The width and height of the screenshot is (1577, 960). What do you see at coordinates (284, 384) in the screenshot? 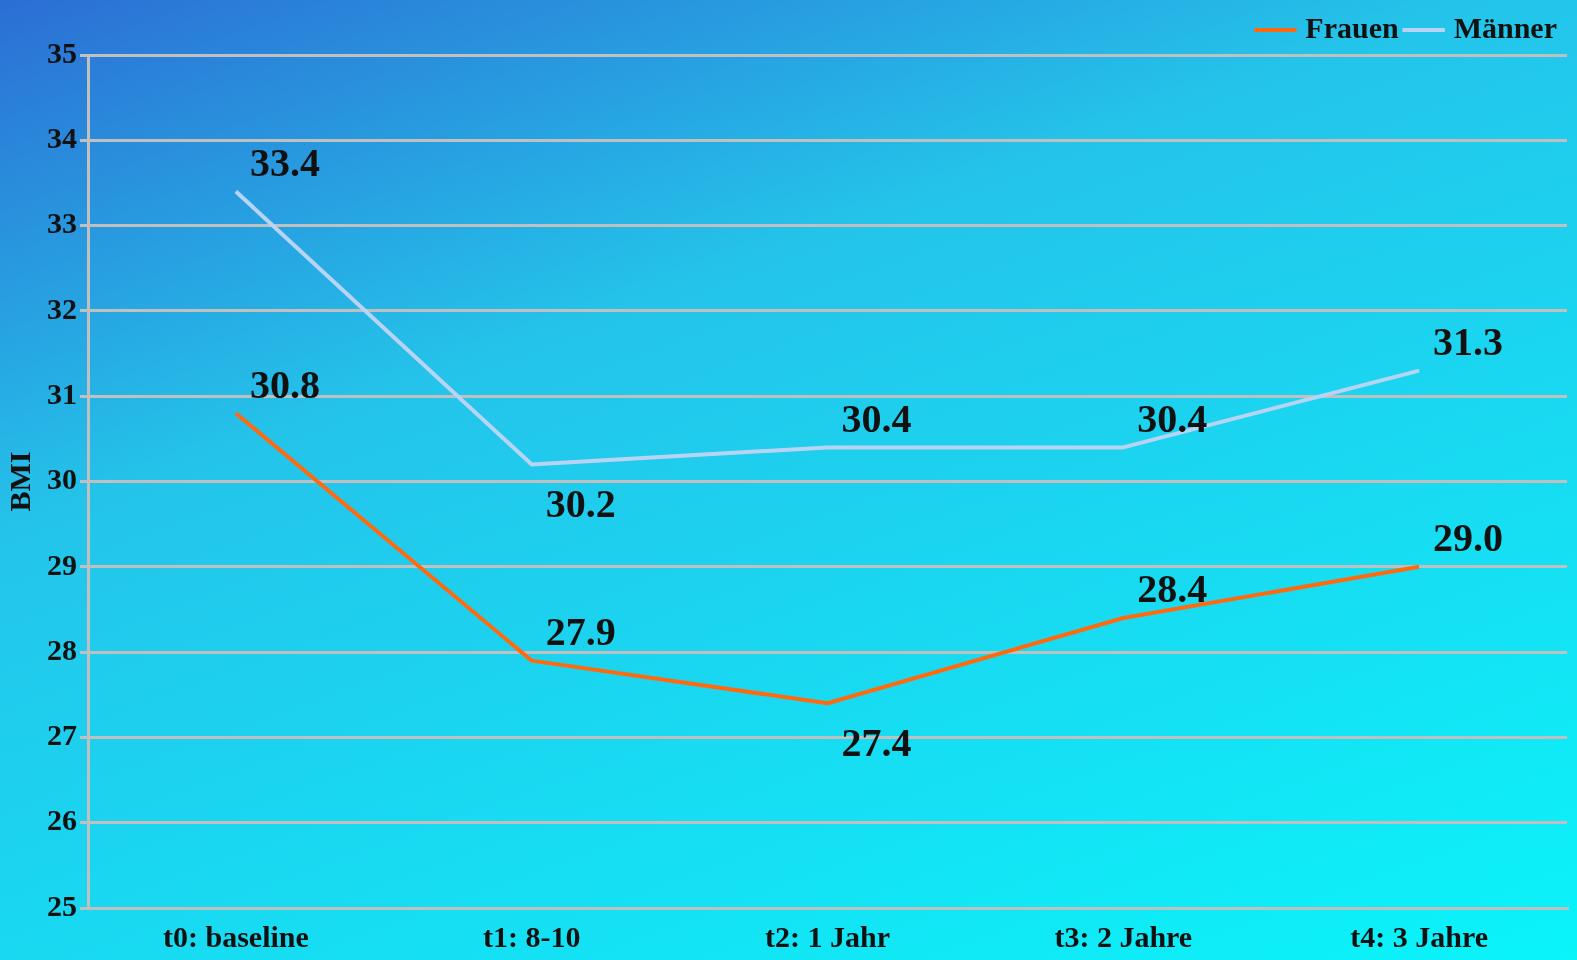
I see `data-label: 30.8` at bounding box center [284, 384].